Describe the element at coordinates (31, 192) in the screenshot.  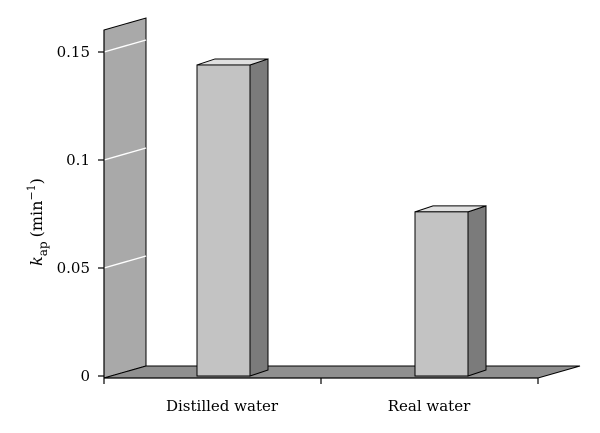
I see `y-axis-label-unit-sup: −1` at that location.